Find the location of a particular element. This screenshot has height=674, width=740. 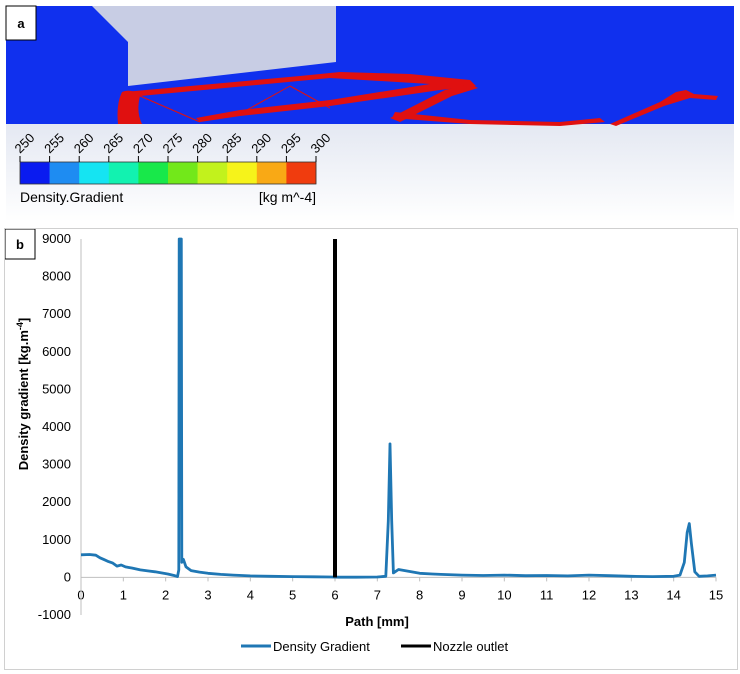

y-axis-label-superscript: -4 is located at coordinates (20, 326).